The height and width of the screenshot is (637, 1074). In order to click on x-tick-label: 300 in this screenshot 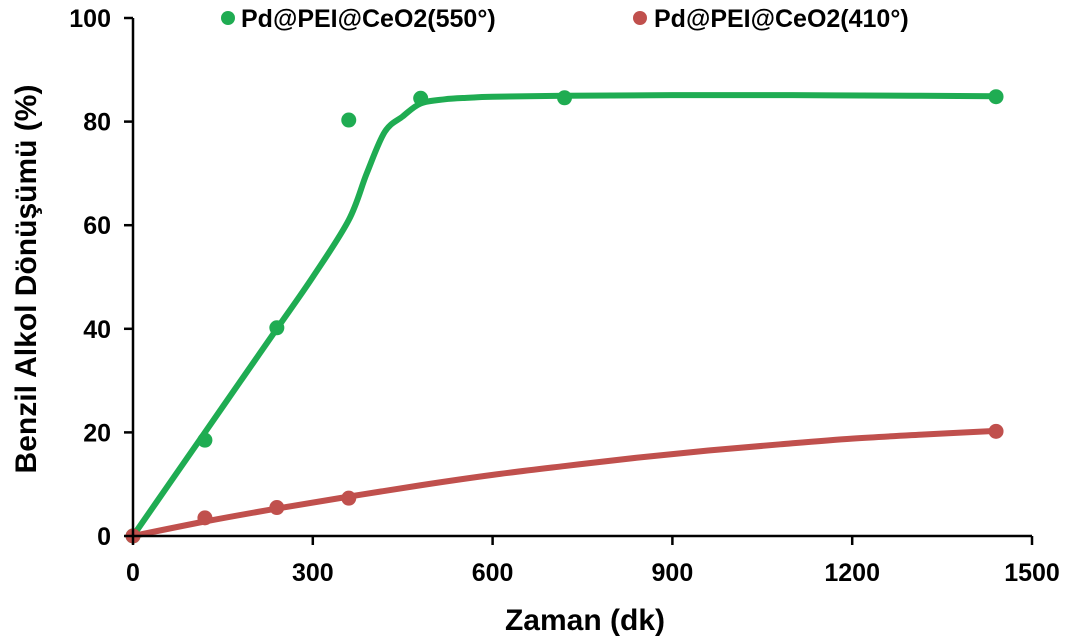, I will do `click(313, 573)`.